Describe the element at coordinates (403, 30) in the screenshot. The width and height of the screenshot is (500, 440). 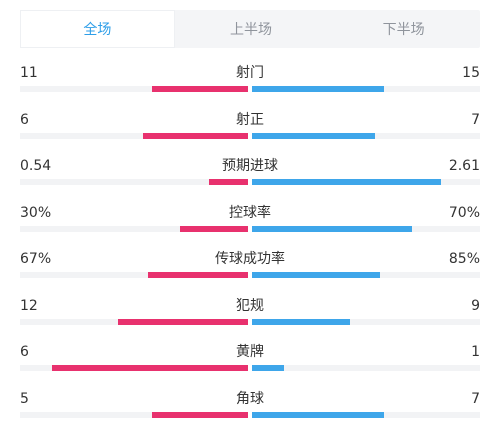
I see `tab-second-half: 下半场` at that location.